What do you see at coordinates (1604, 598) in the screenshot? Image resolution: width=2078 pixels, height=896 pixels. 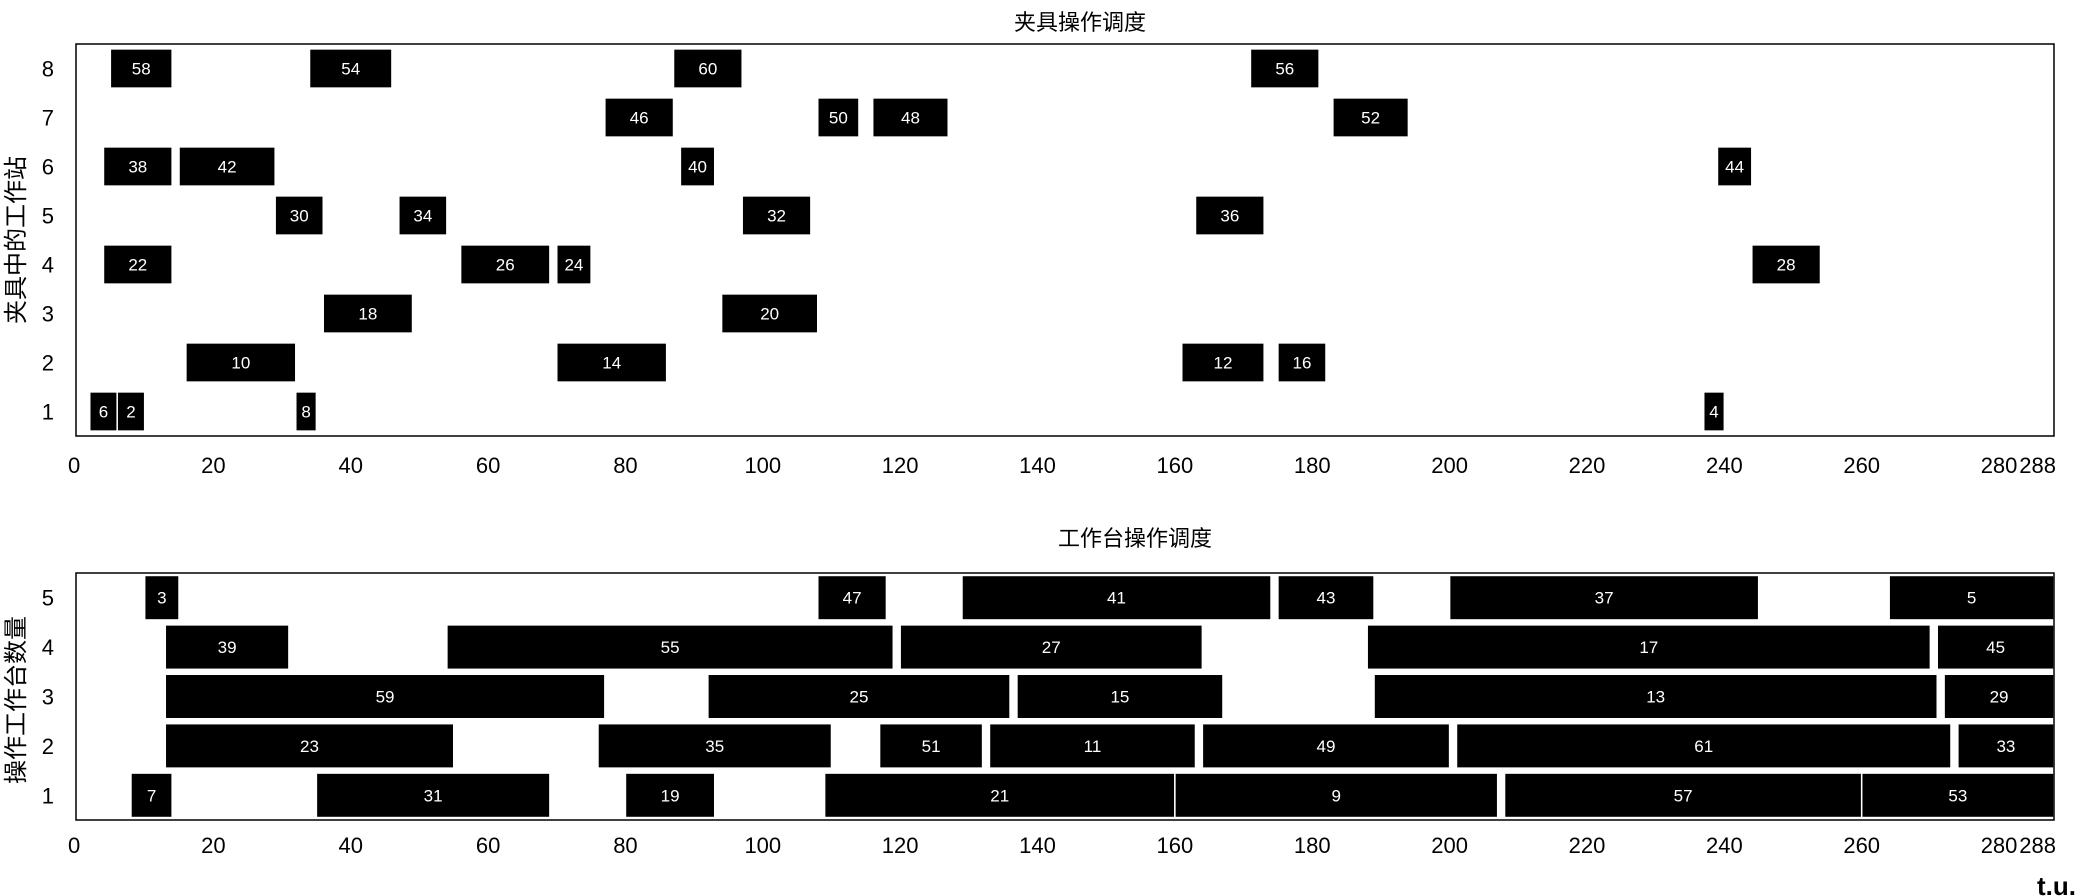 I see `task-label: 37` at bounding box center [1604, 598].